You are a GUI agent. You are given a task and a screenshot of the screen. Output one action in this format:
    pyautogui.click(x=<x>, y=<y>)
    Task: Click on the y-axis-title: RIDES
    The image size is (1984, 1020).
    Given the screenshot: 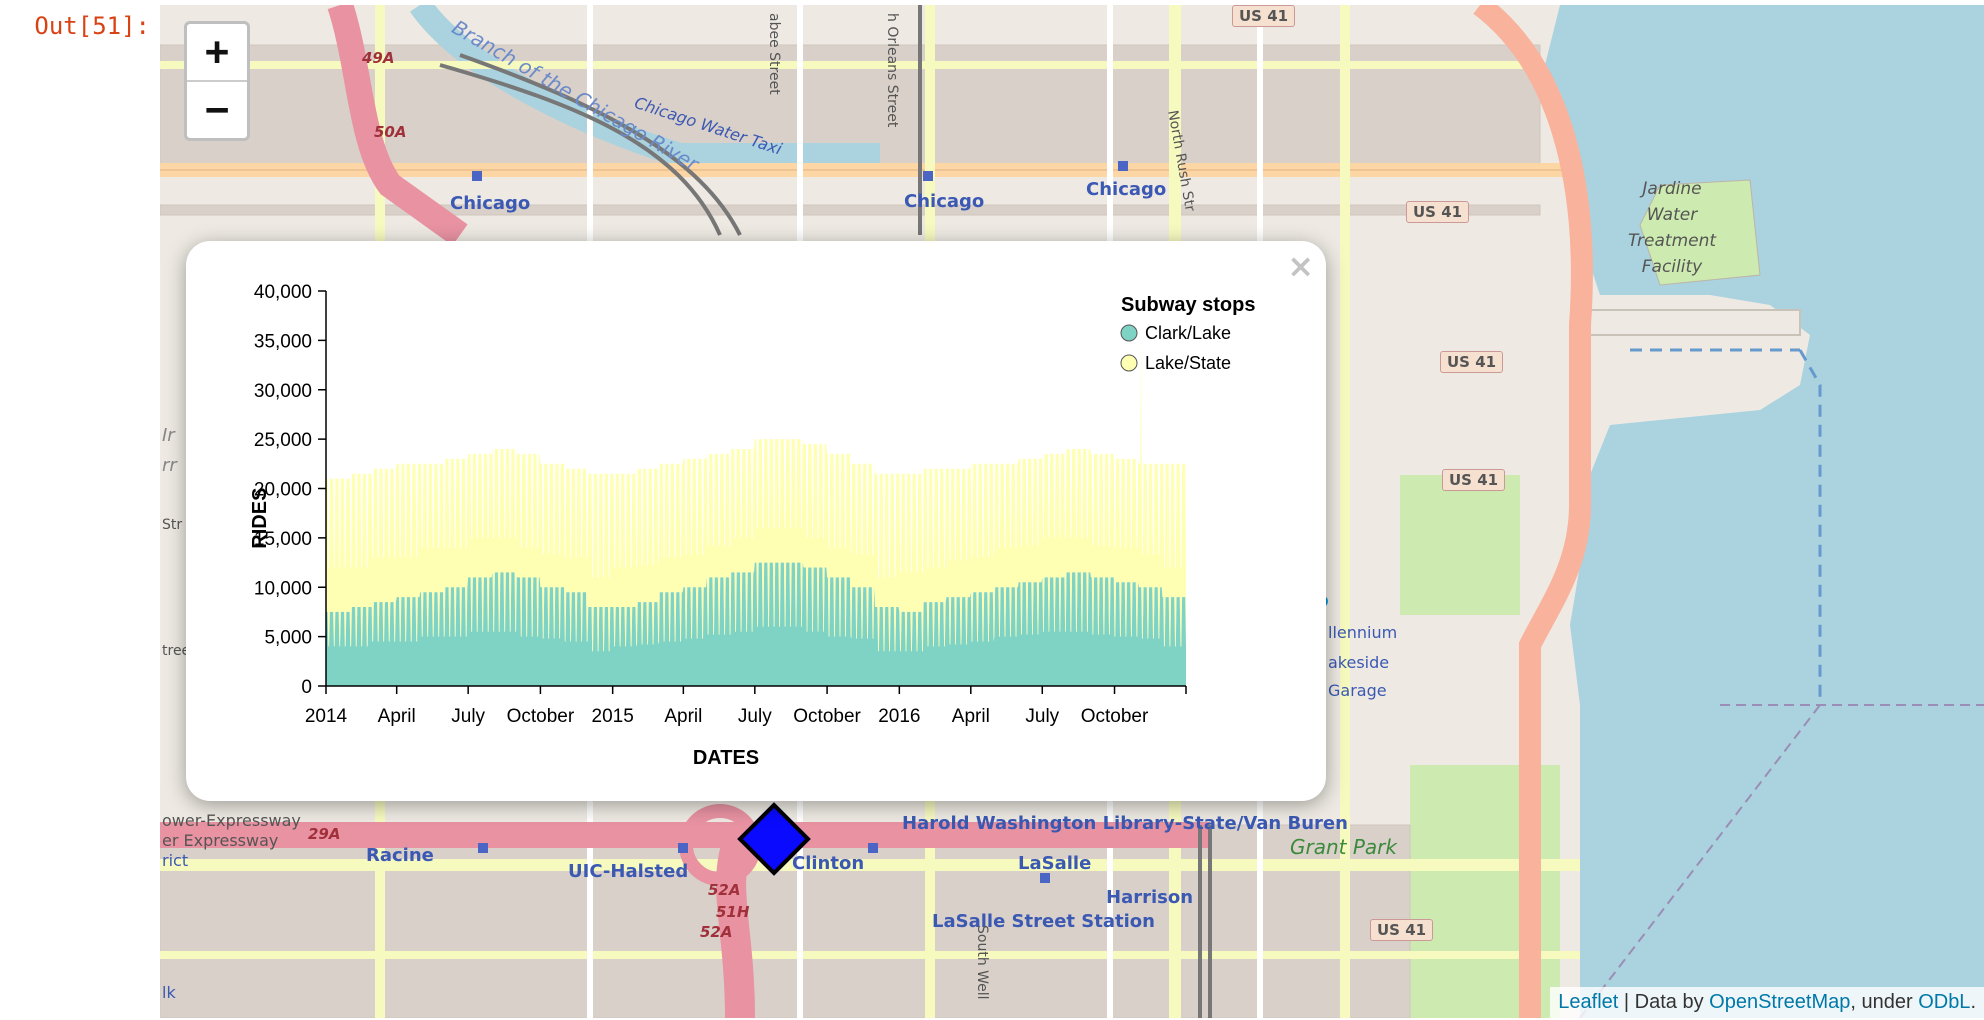 What is the action you would take?
    pyautogui.click(x=260, y=518)
    